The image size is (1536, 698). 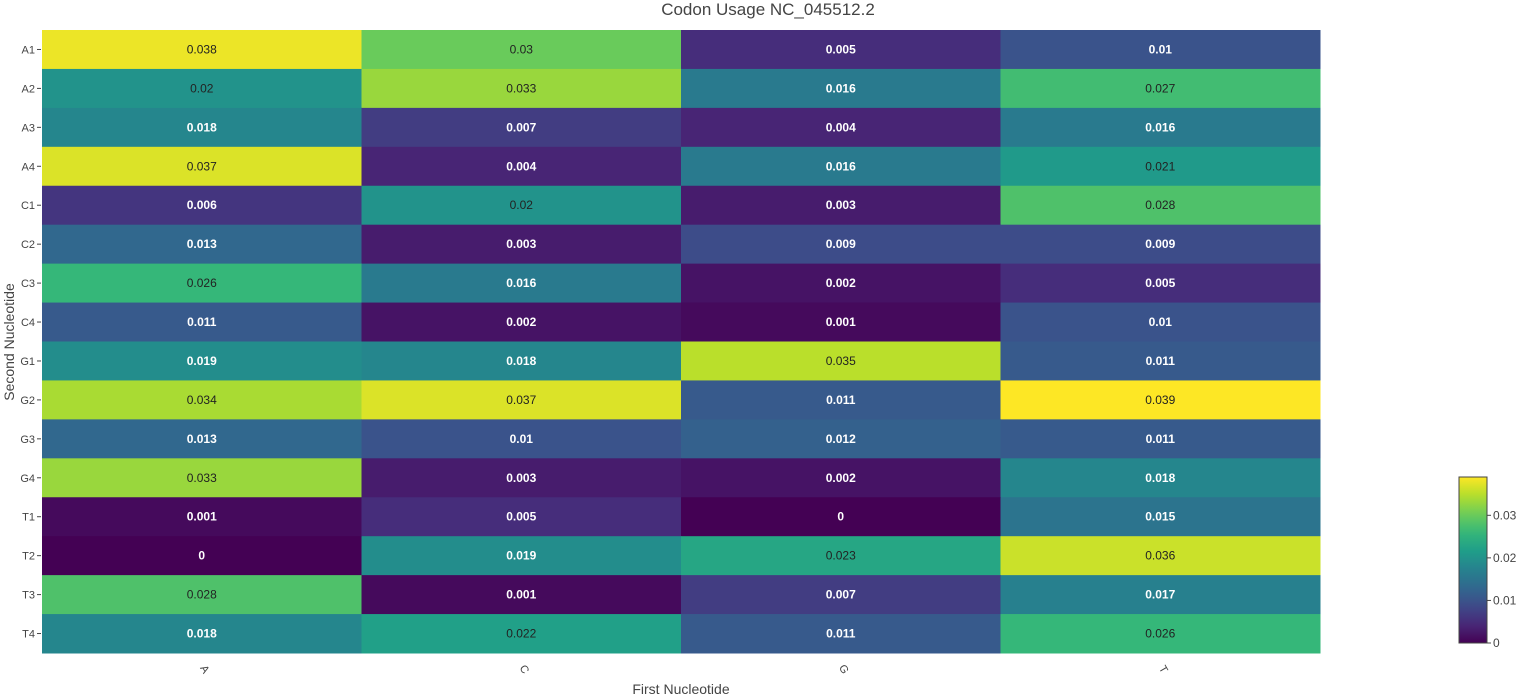 I want to click on cell-value-label: 0, so click(x=840, y=517).